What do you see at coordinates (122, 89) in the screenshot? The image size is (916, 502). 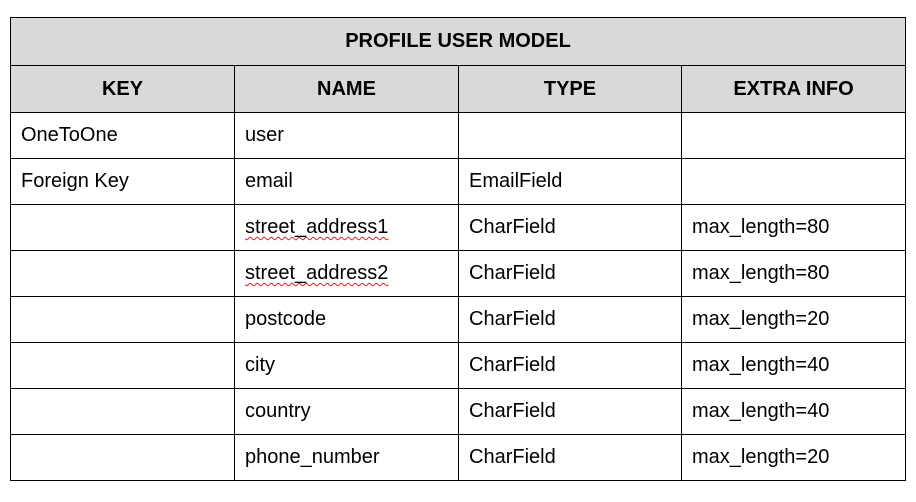 I see `header-key: KEY` at bounding box center [122, 89].